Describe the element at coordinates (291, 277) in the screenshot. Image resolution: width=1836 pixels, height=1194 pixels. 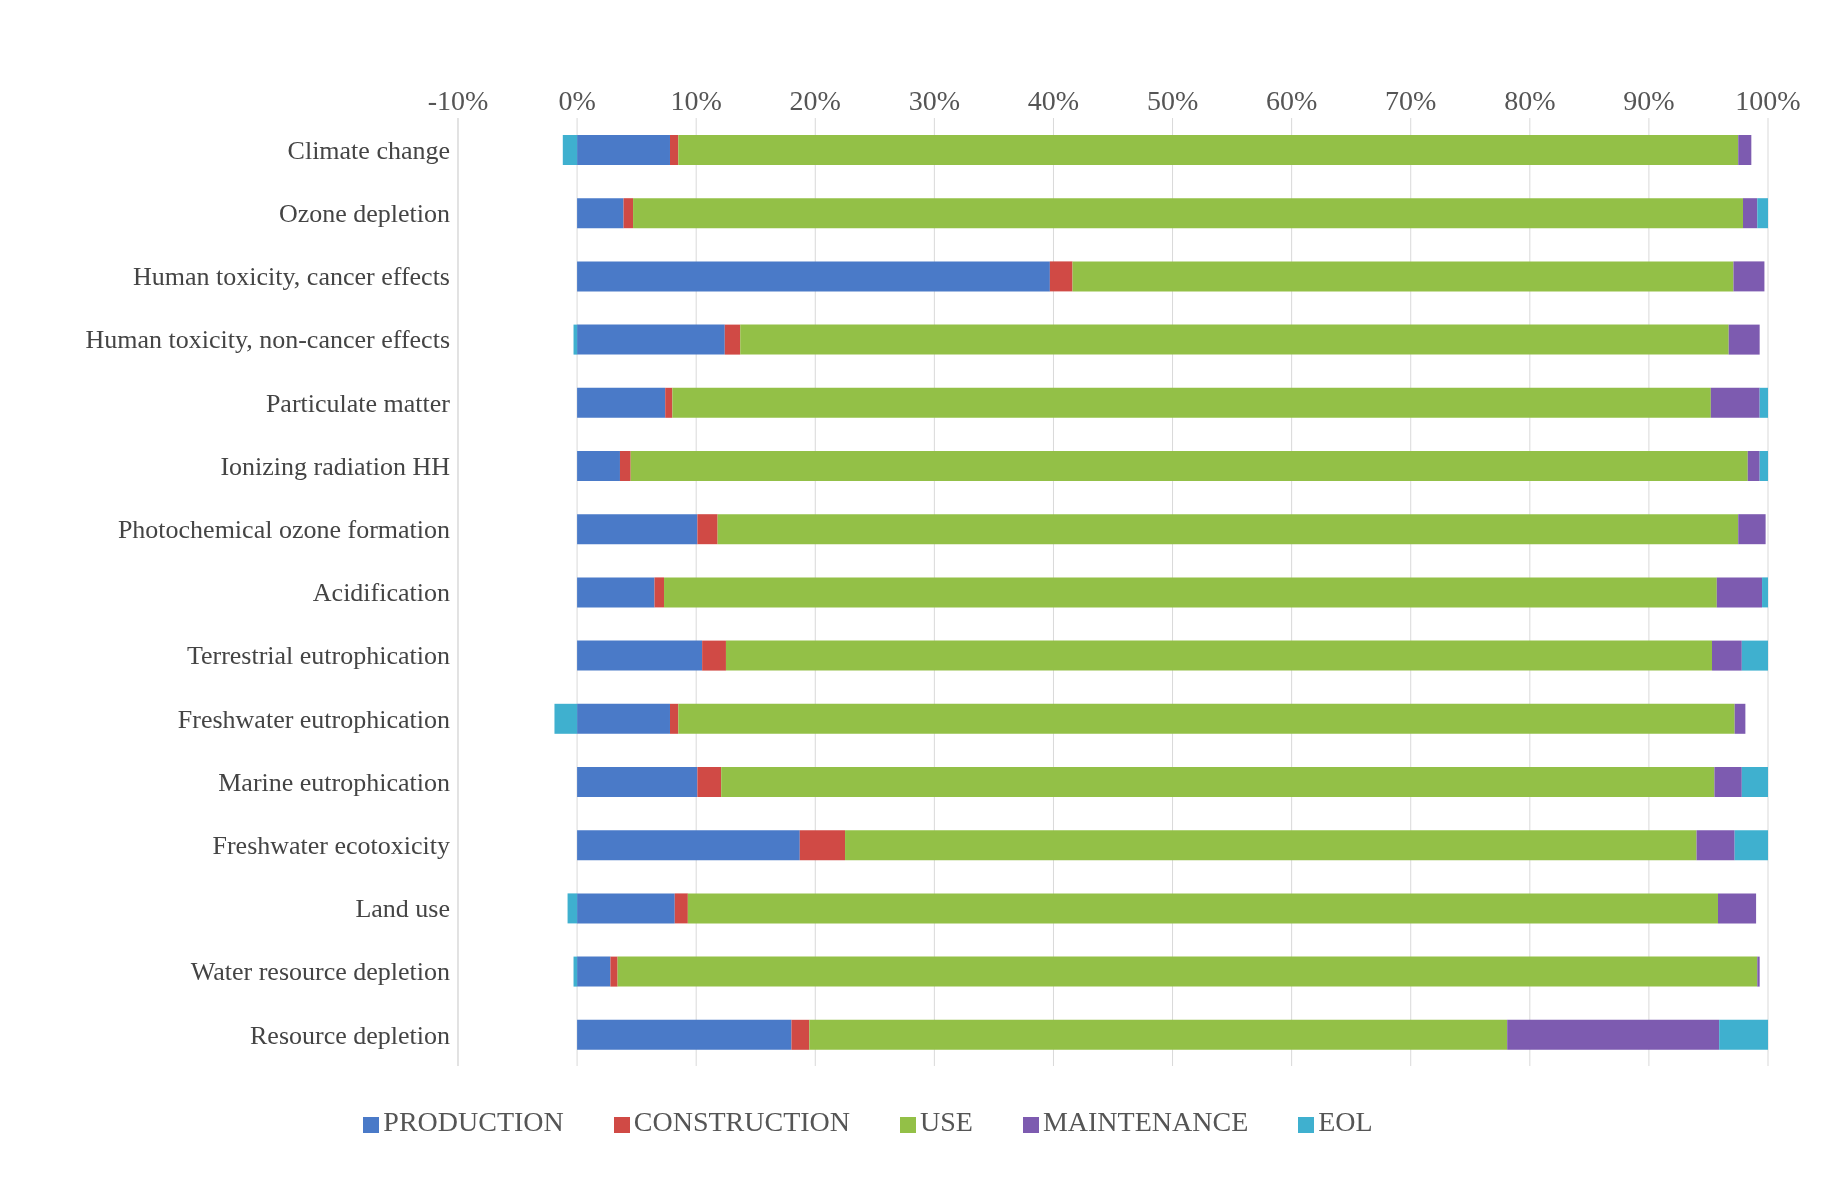
I see `y-tick-label: Human toxicity, cancer effects` at that location.